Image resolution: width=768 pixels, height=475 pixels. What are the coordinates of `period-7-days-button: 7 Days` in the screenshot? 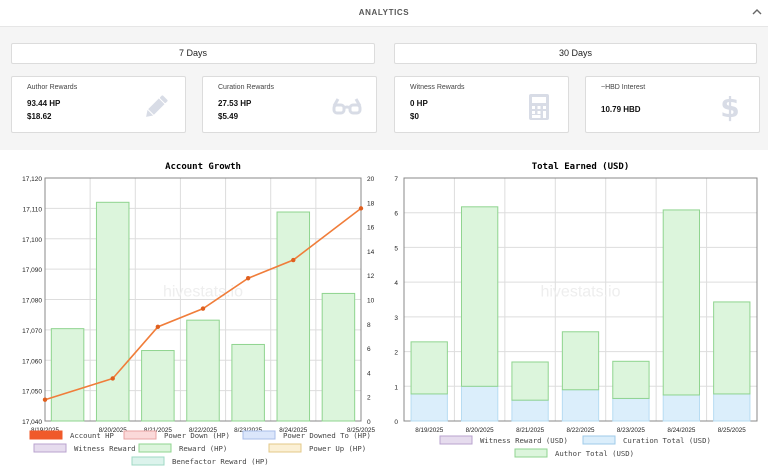 It's located at (193, 53).